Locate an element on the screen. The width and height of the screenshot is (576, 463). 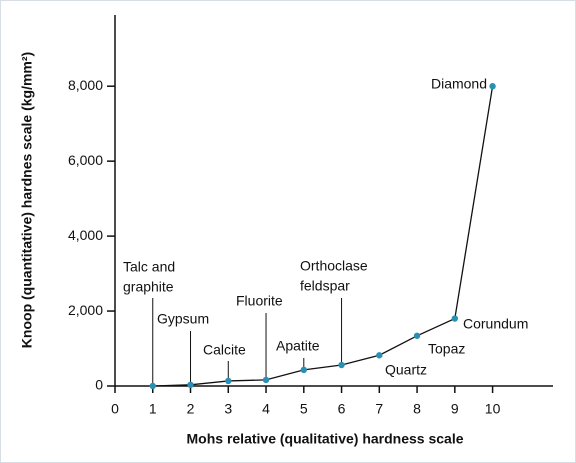
point-label: Topaz is located at coordinates (446, 349).